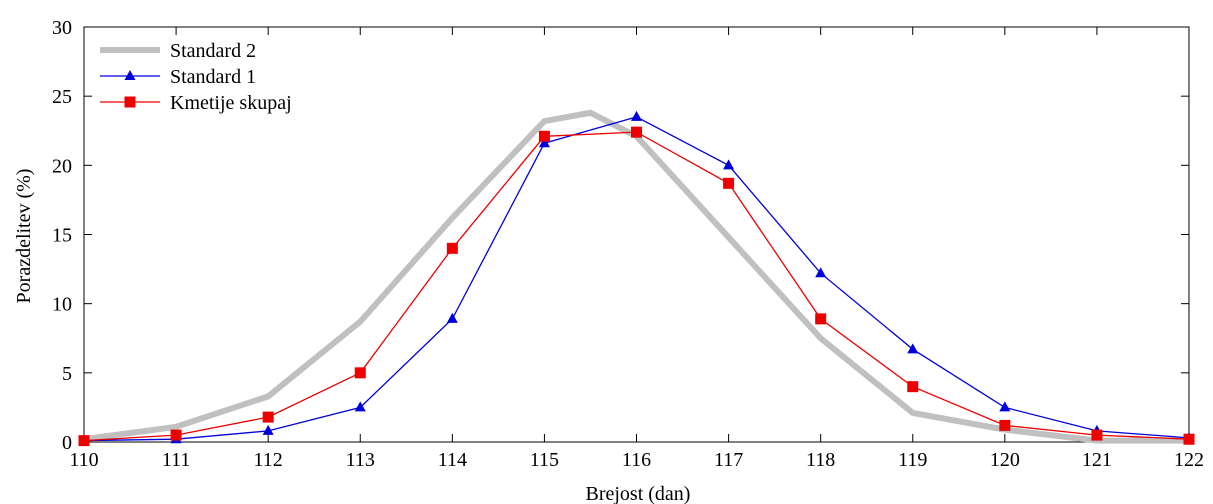  I want to click on x-tick-label: 119, so click(912, 460).